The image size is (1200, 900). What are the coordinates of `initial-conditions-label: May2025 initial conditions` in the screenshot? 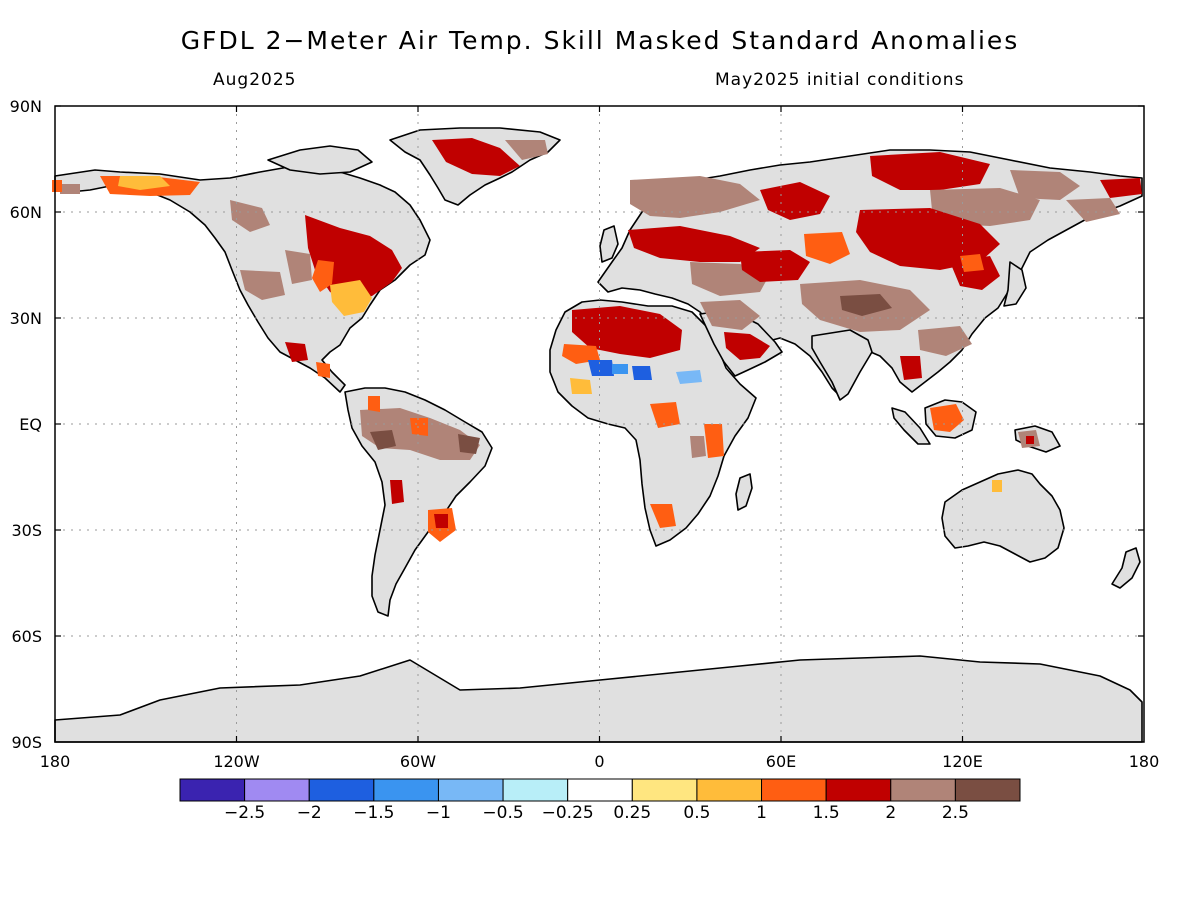 It's located at (840, 80).